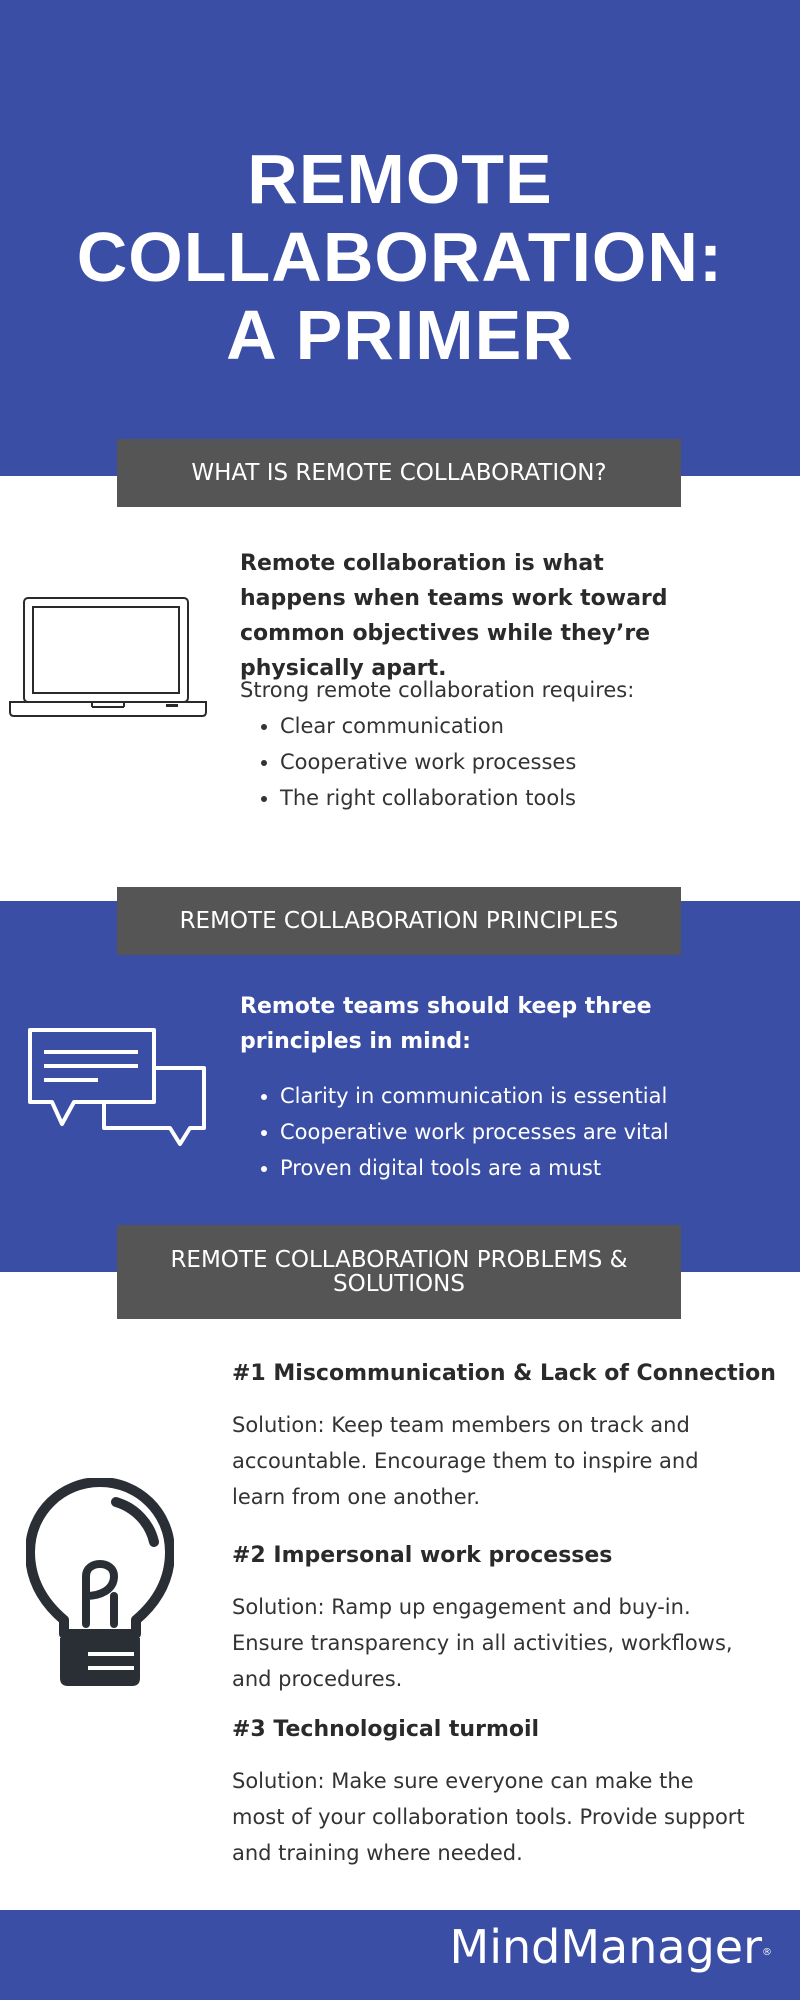  Describe the element at coordinates (515, 762) in the screenshot. I see `list-item: Cooperative work processes` at that location.